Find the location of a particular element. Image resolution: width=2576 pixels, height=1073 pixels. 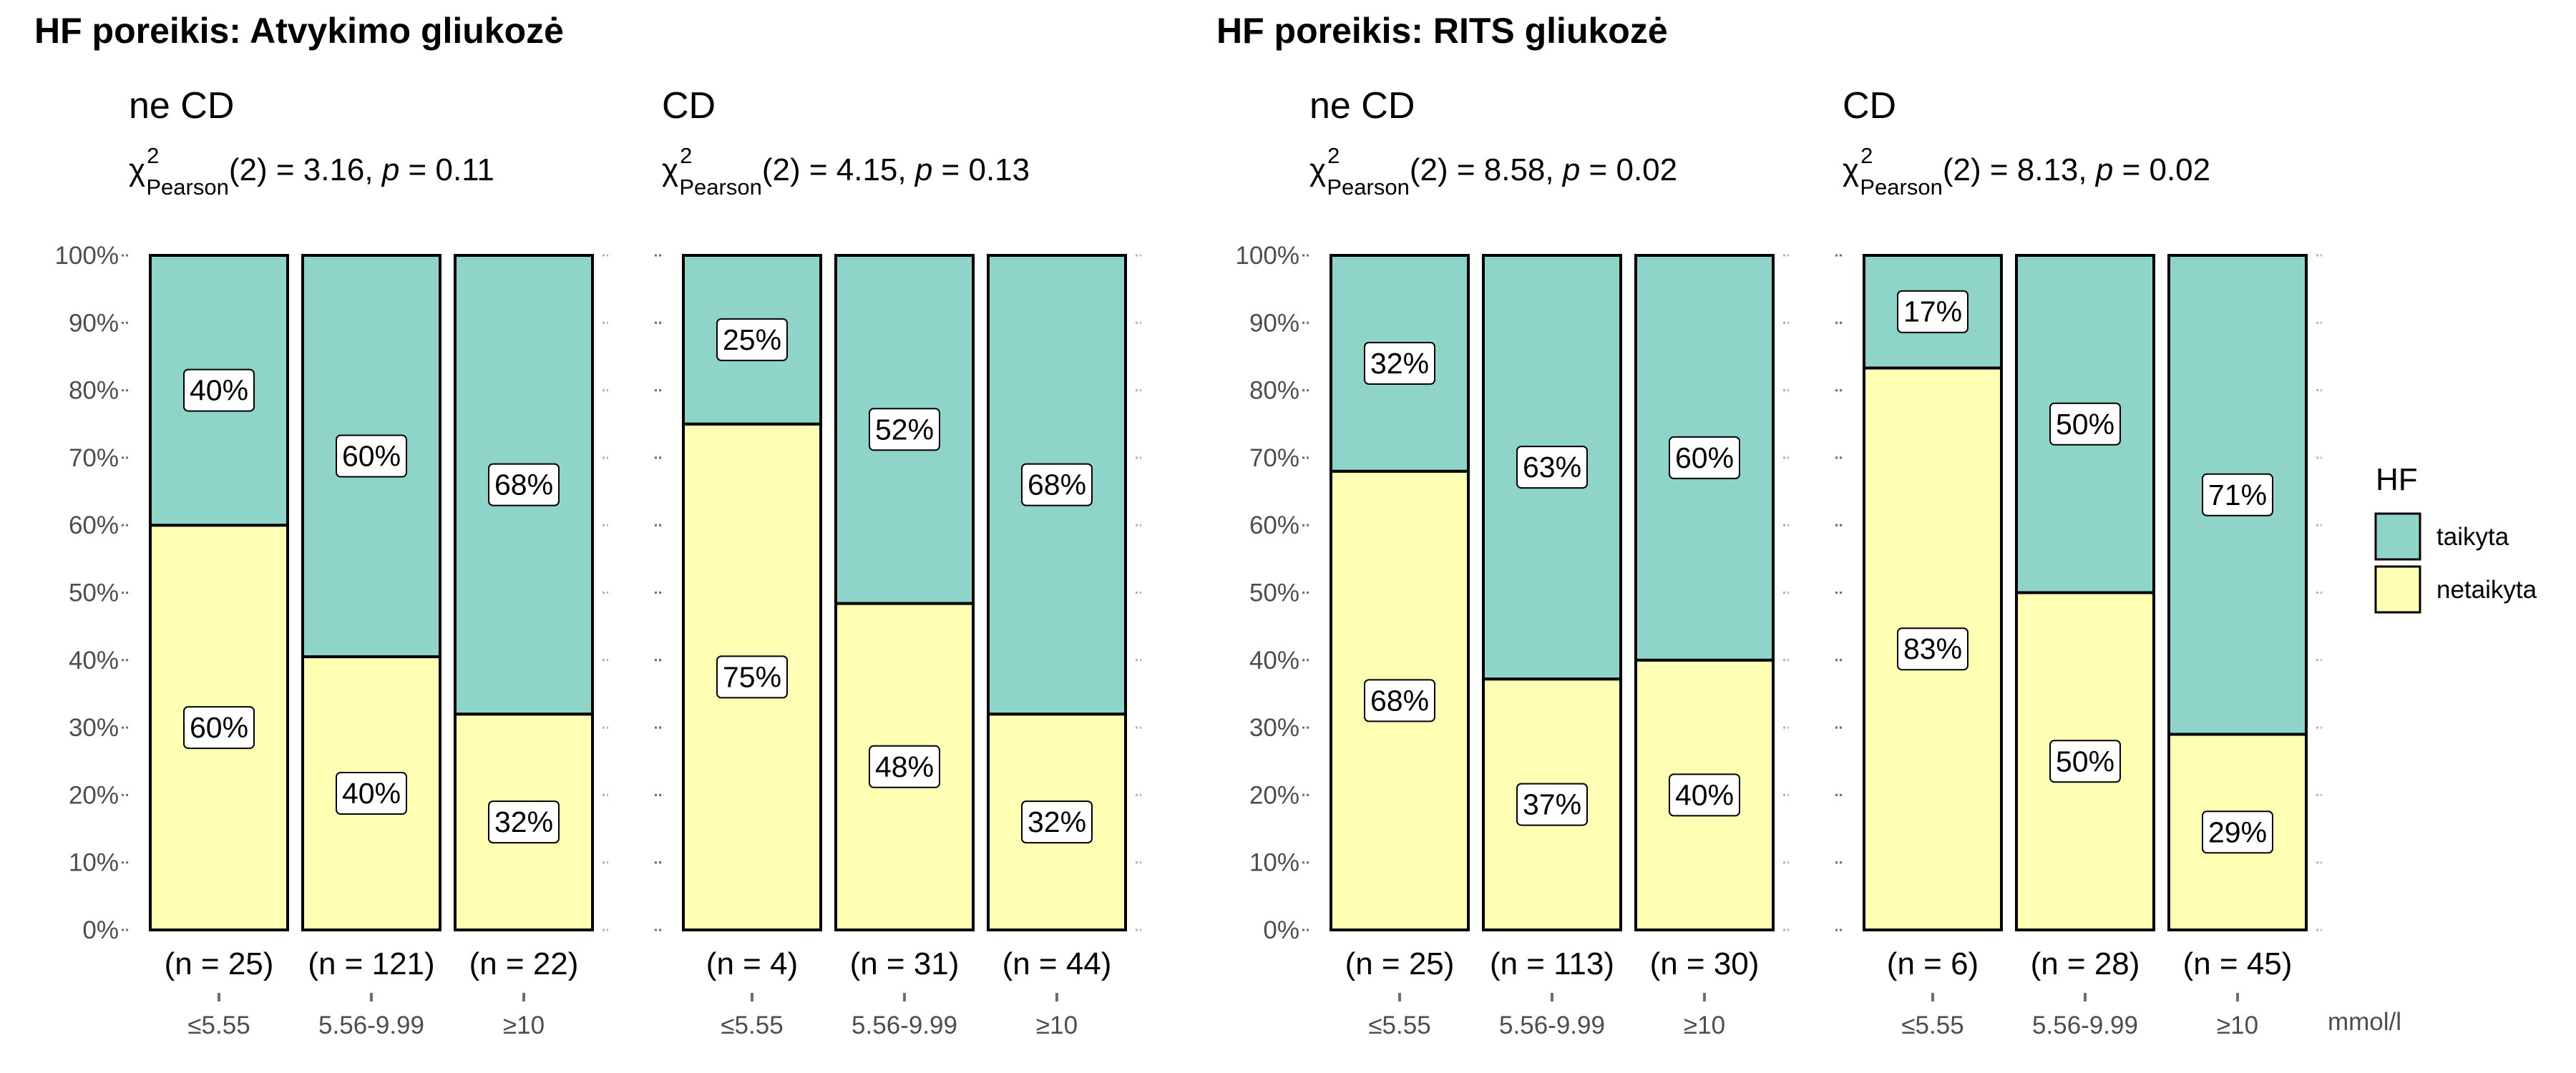

legend: HF taikyta netaikyta is located at coordinates (2455, 538).